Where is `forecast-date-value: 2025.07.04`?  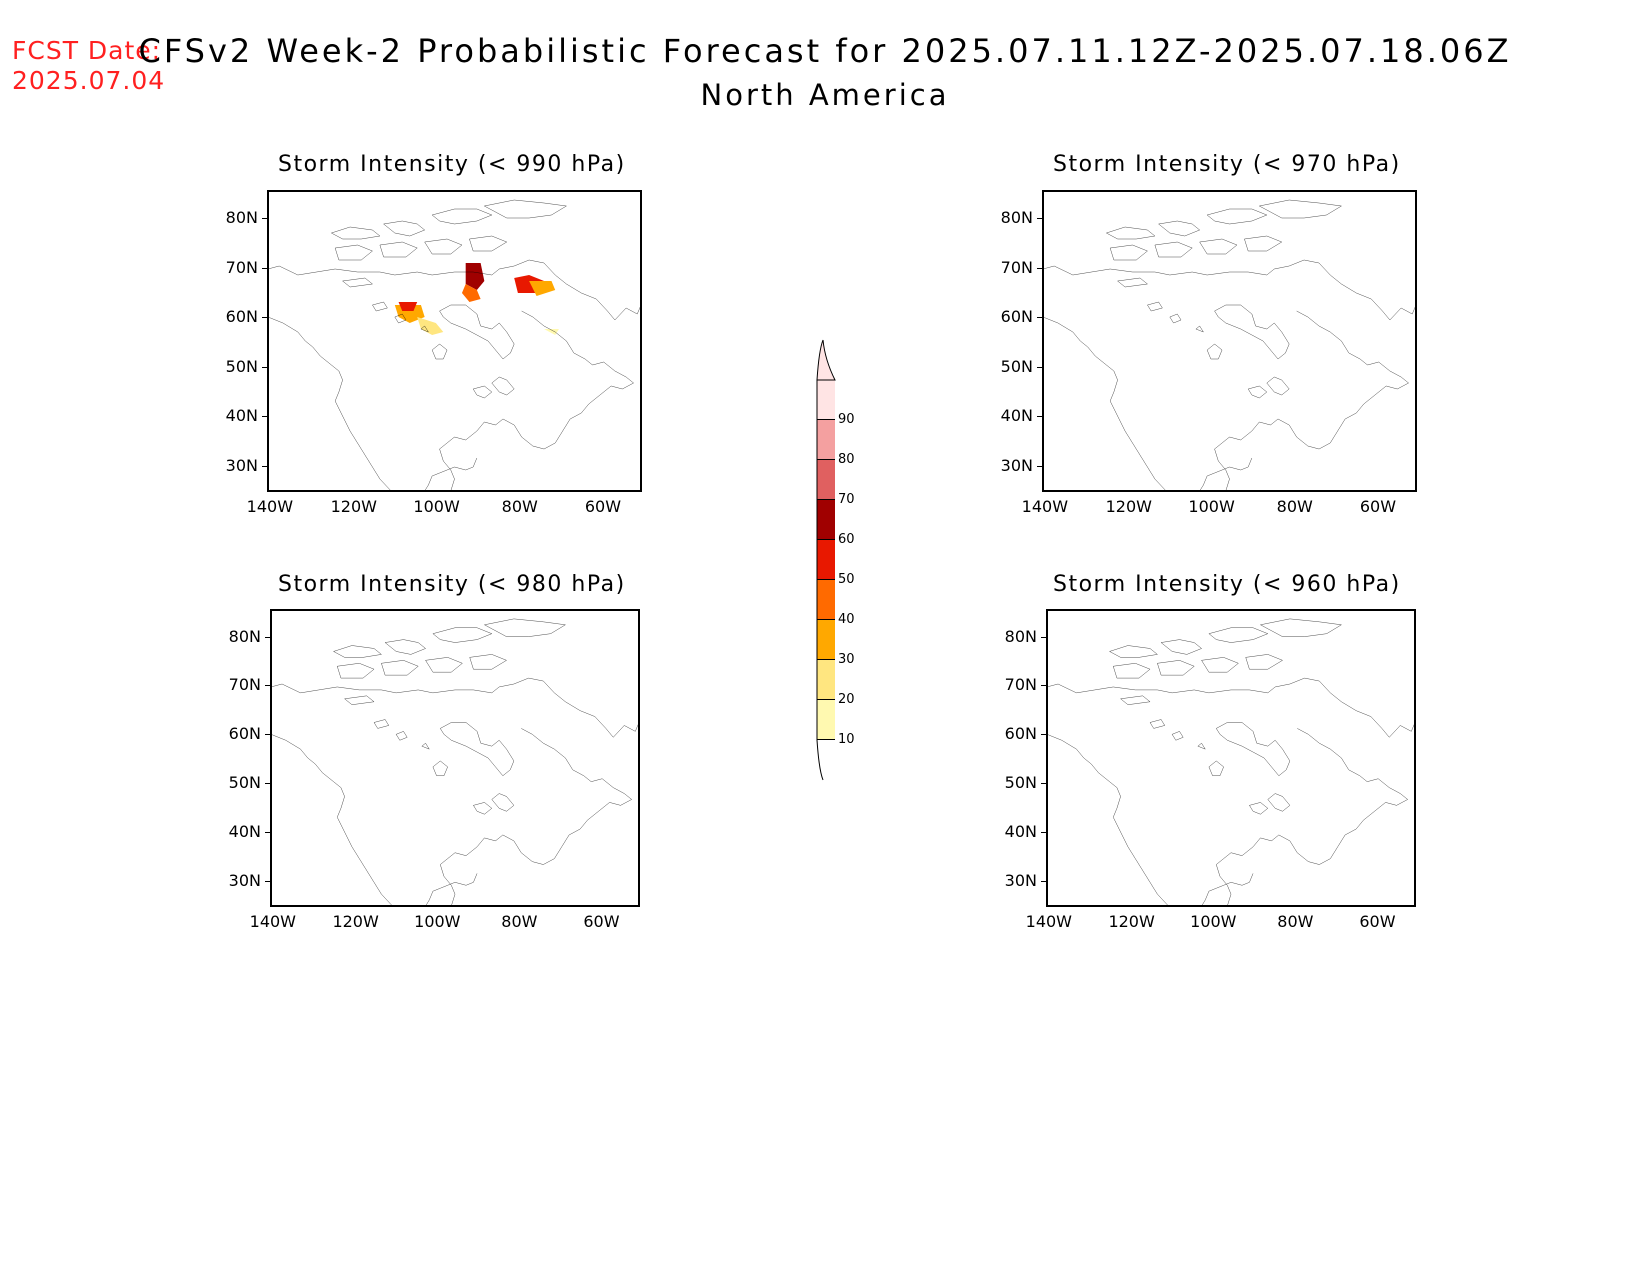 forecast-date-value: 2025.07.04 is located at coordinates (89, 80).